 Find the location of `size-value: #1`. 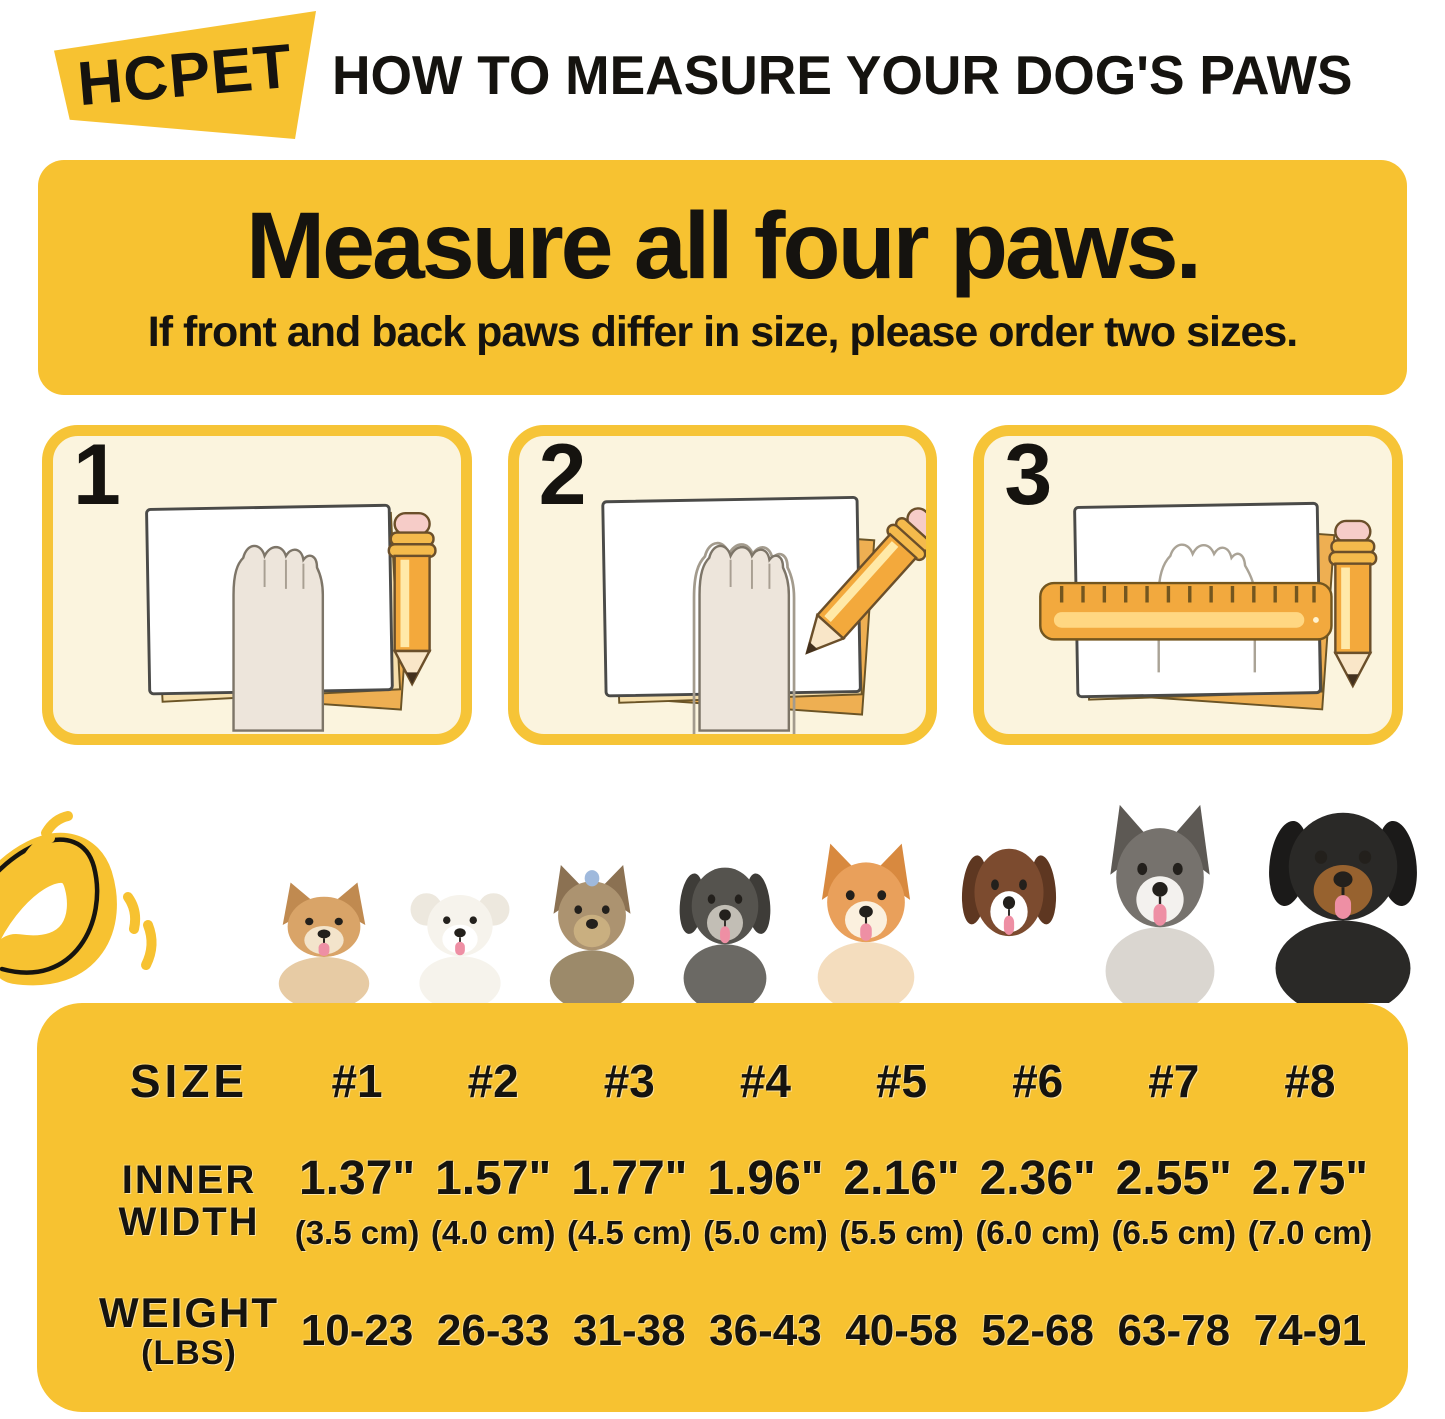

size-value: #1 is located at coordinates (357, 1081).